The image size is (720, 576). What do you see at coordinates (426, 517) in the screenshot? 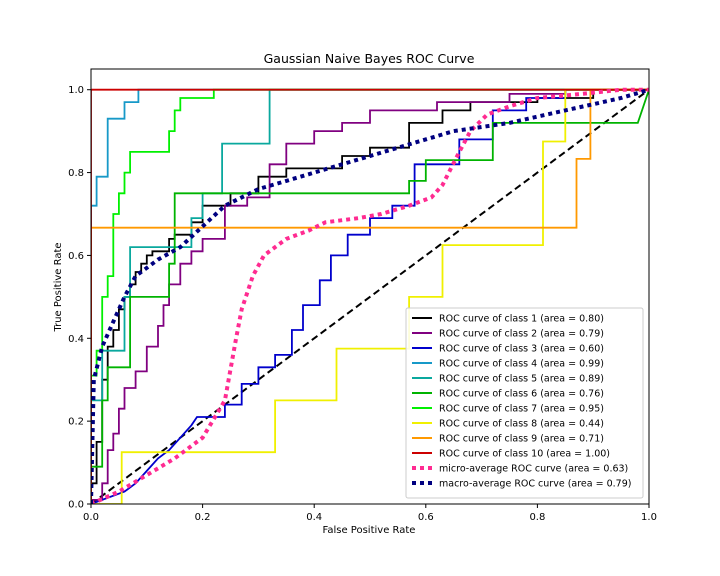
I see `x-tick-label: 0.6` at bounding box center [426, 517].